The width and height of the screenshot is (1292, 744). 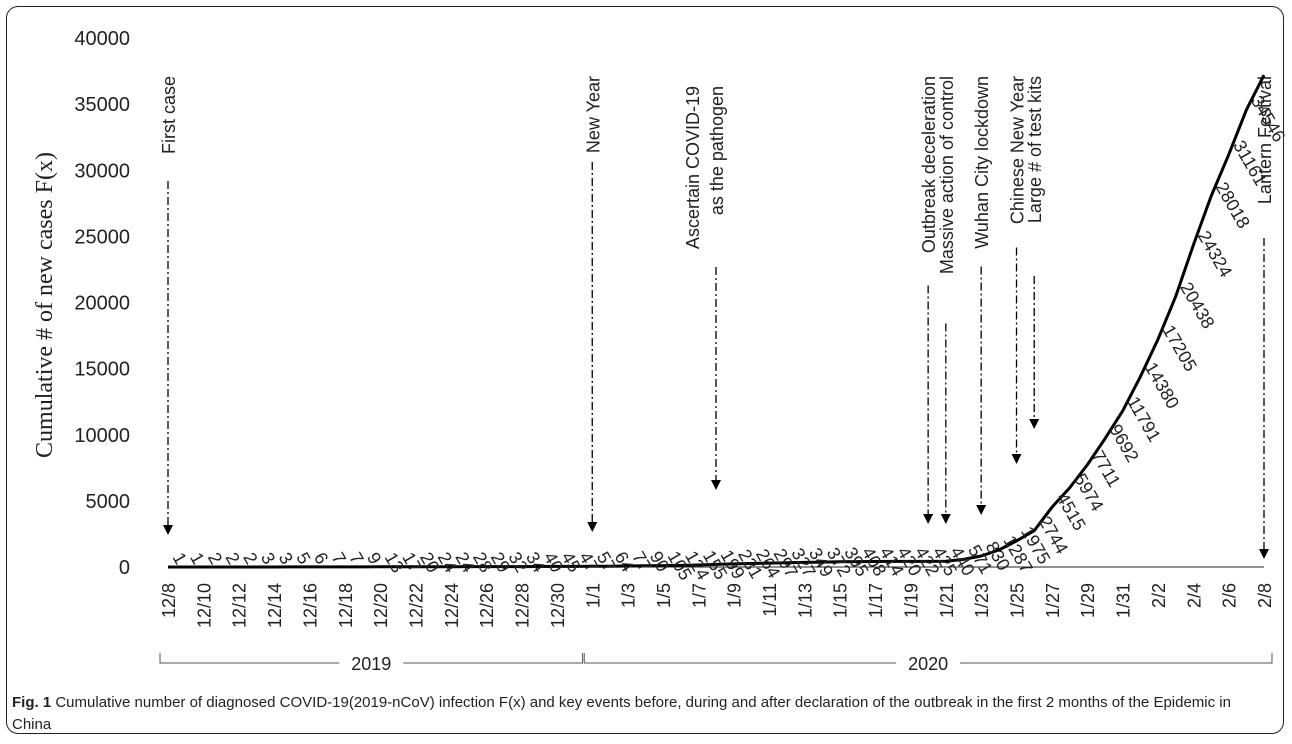 I want to click on x-tick-label: 1/7, so click(x=699, y=595).